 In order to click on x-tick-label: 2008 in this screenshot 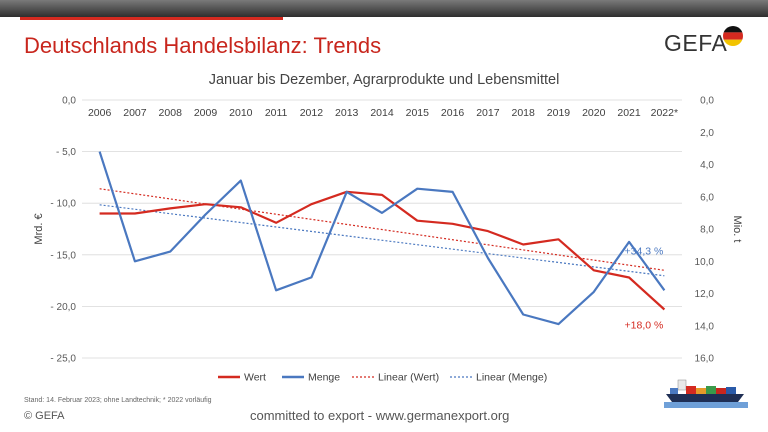, I will do `click(171, 113)`.